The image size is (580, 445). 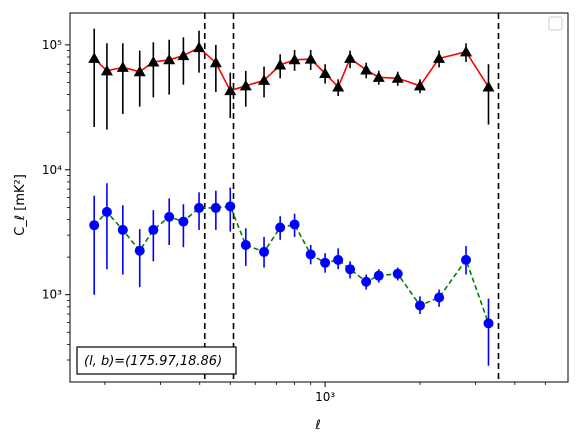 What do you see at coordinates (325, 397) in the screenshot?
I see `x-tick-label-1: 10³` at bounding box center [325, 397].